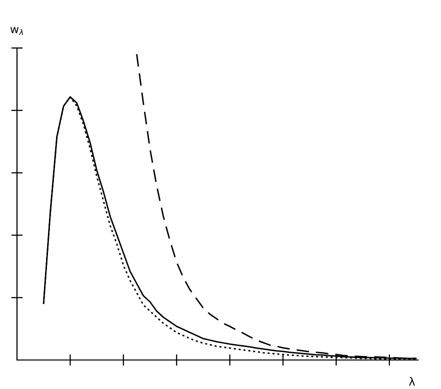 The height and width of the screenshot is (389, 441). What do you see at coordinates (412, 381) in the screenshot?
I see `x-axis-title: λ` at bounding box center [412, 381].